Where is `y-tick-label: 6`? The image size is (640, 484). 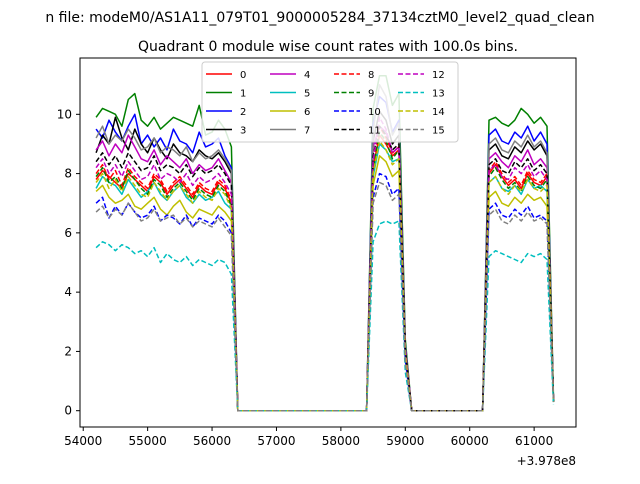
y-tick-label: 6 is located at coordinates (68, 233).